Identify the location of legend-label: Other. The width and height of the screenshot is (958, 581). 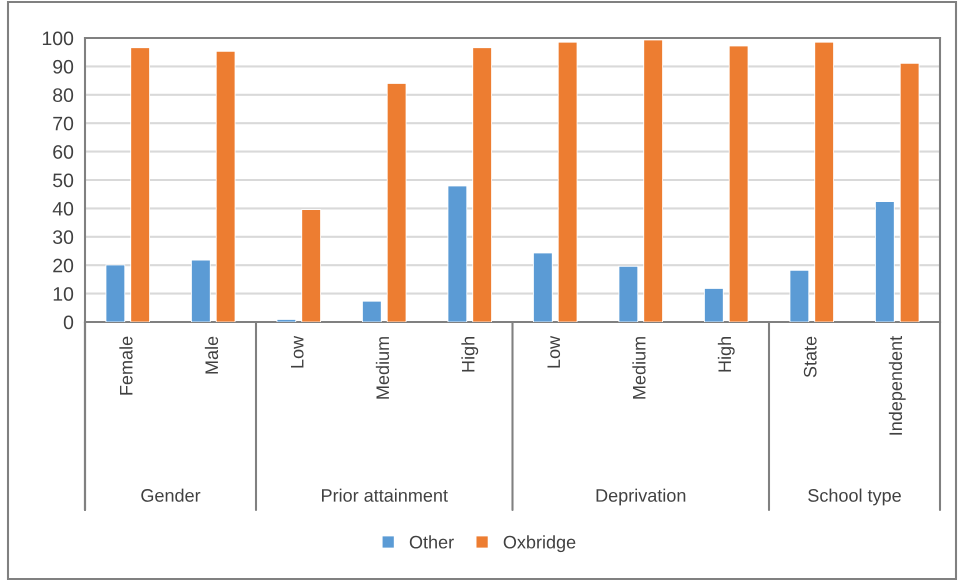
(432, 542).